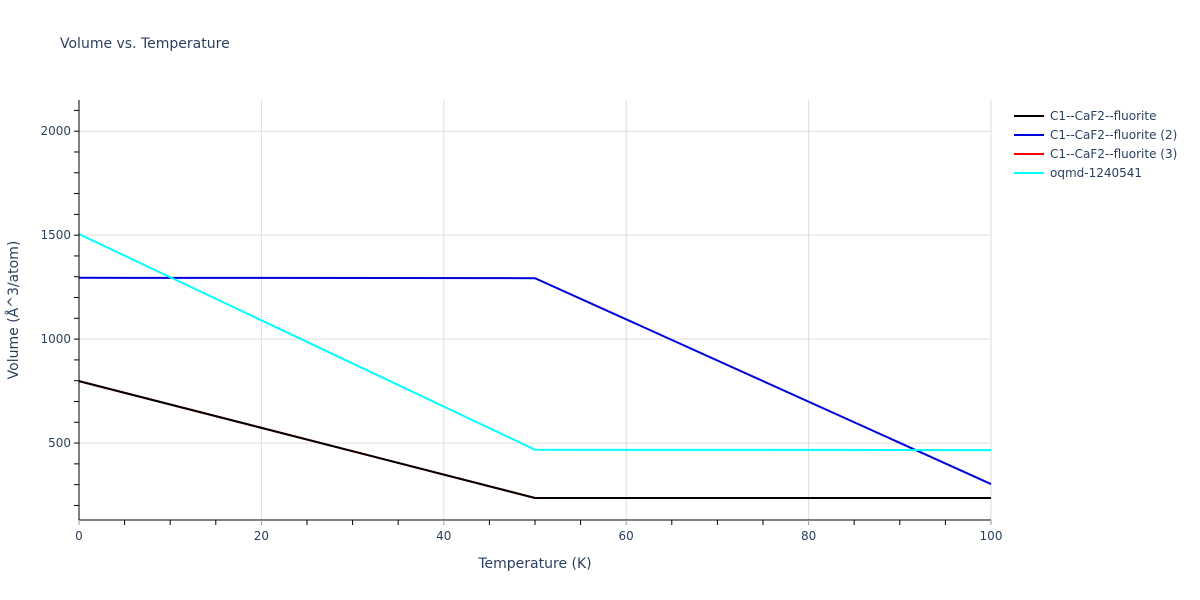 The width and height of the screenshot is (1200, 600). What do you see at coordinates (55, 339) in the screenshot?
I see `y-tick-label: 1000` at bounding box center [55, 339].